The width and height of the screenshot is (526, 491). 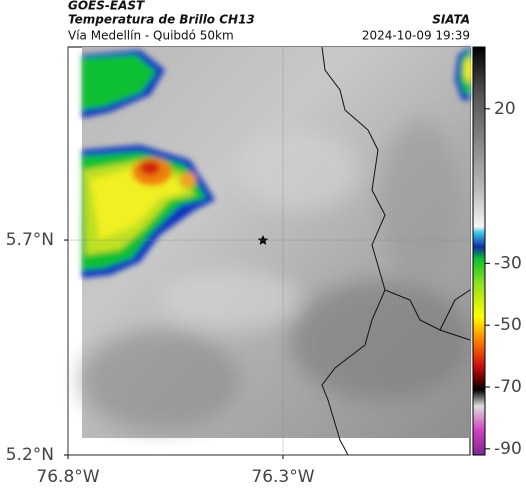 I want to click on subtitle: Temperatura de Brillo CH13, so click(x=161, y=20).